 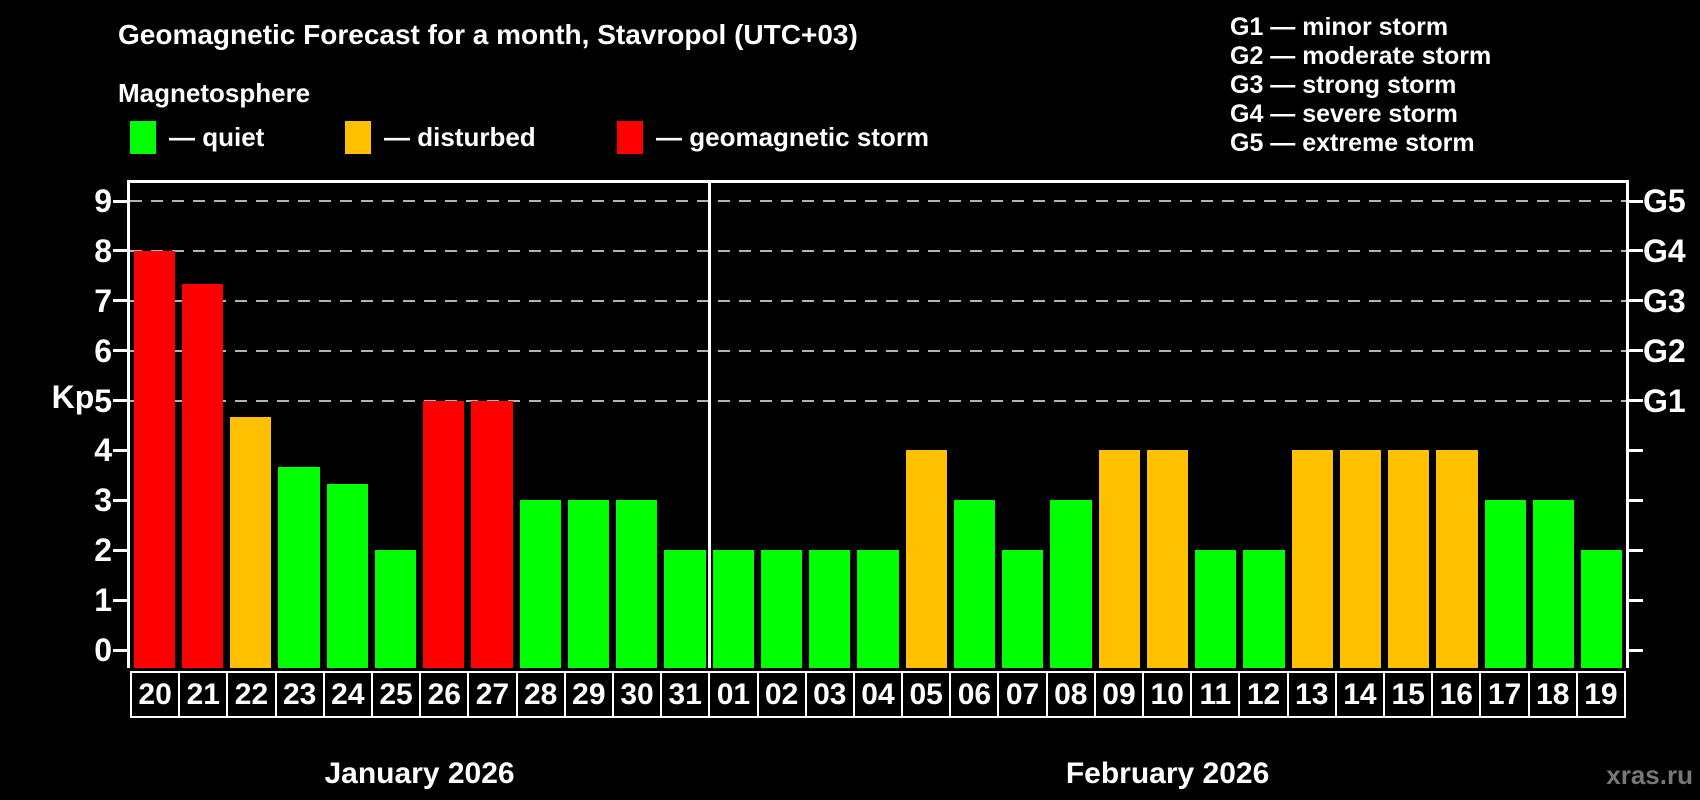 What do you see at coordinates (1408, 694) in the screenshot?
I see `day-label-cell: 15` at bounding box center [1408, 694].